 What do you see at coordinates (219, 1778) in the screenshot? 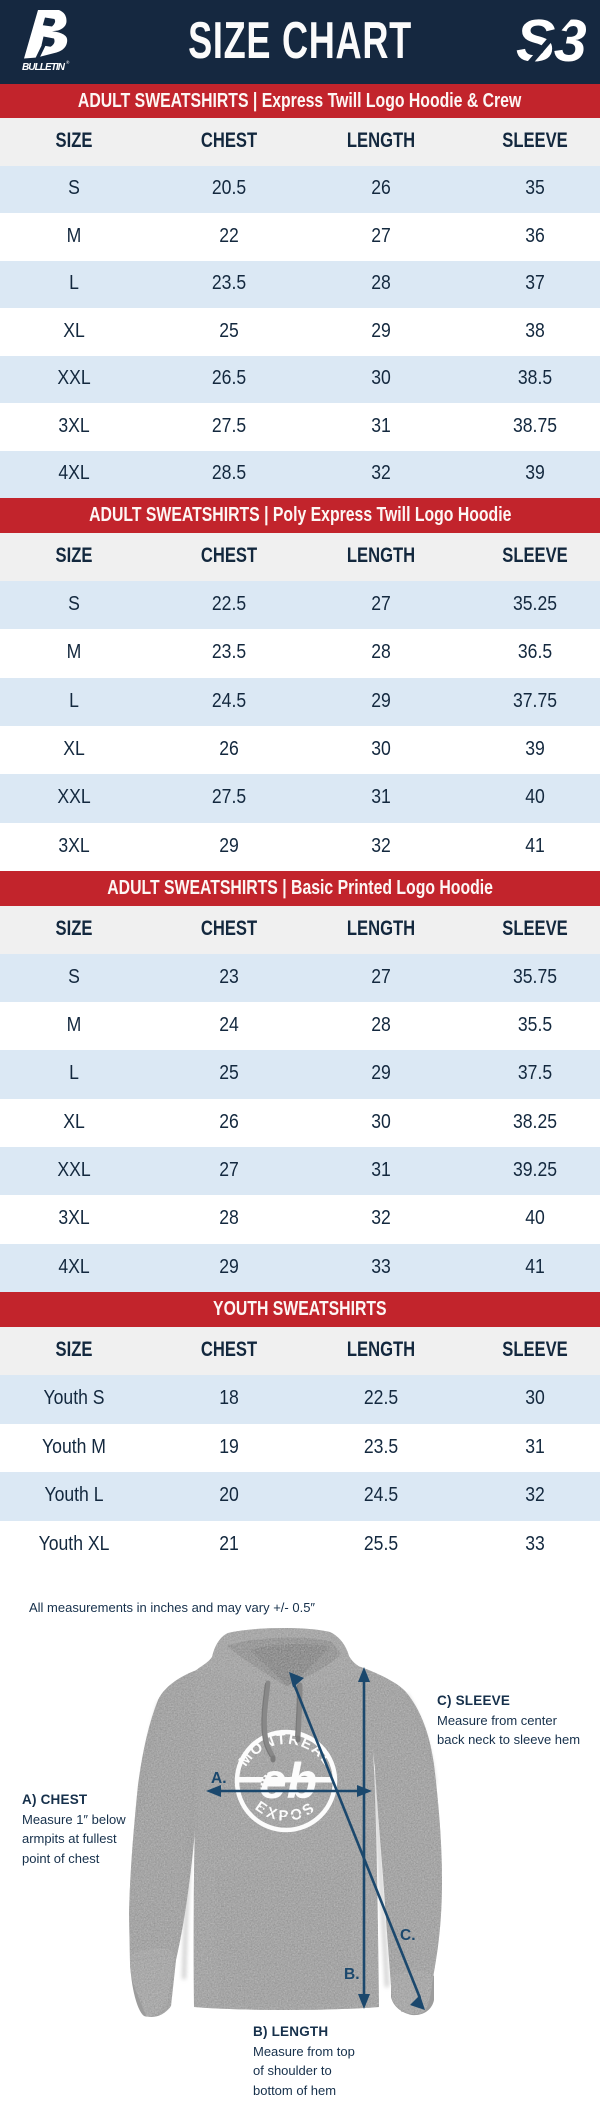
I see `svg-text: A.` at bounding box center [219, 1778].